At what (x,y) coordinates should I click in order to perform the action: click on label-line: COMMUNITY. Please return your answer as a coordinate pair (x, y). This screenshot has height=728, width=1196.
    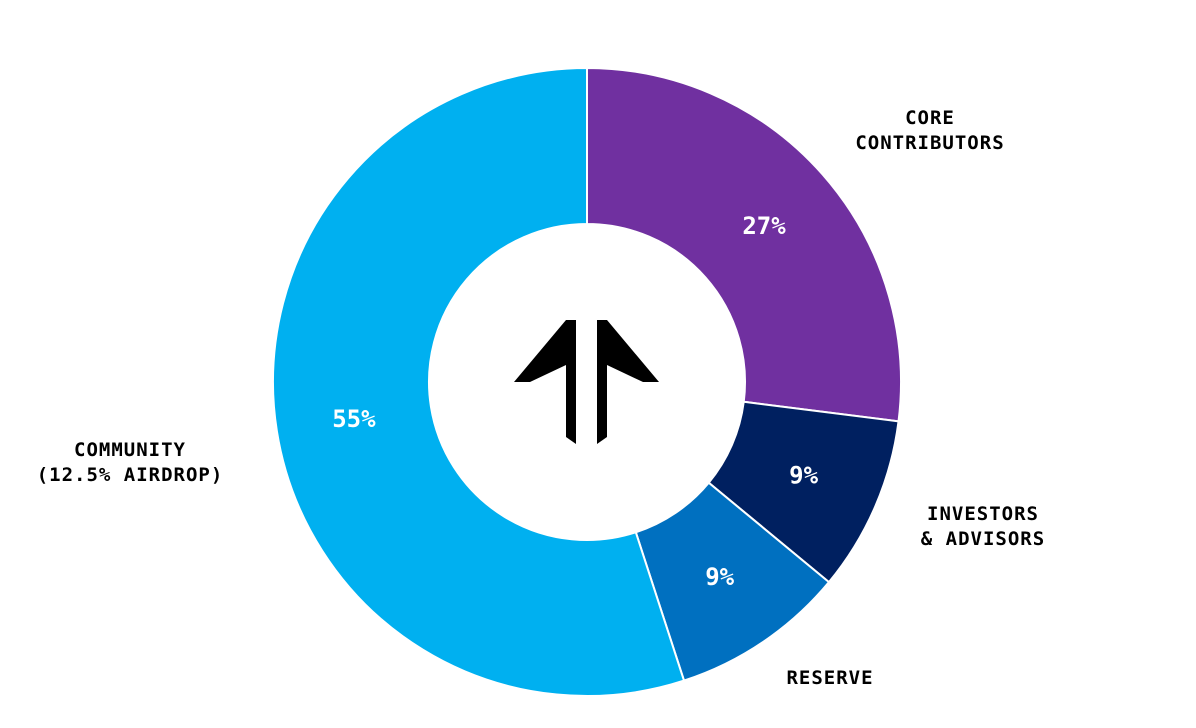
    Looking at the image, I should click on (130, 450).